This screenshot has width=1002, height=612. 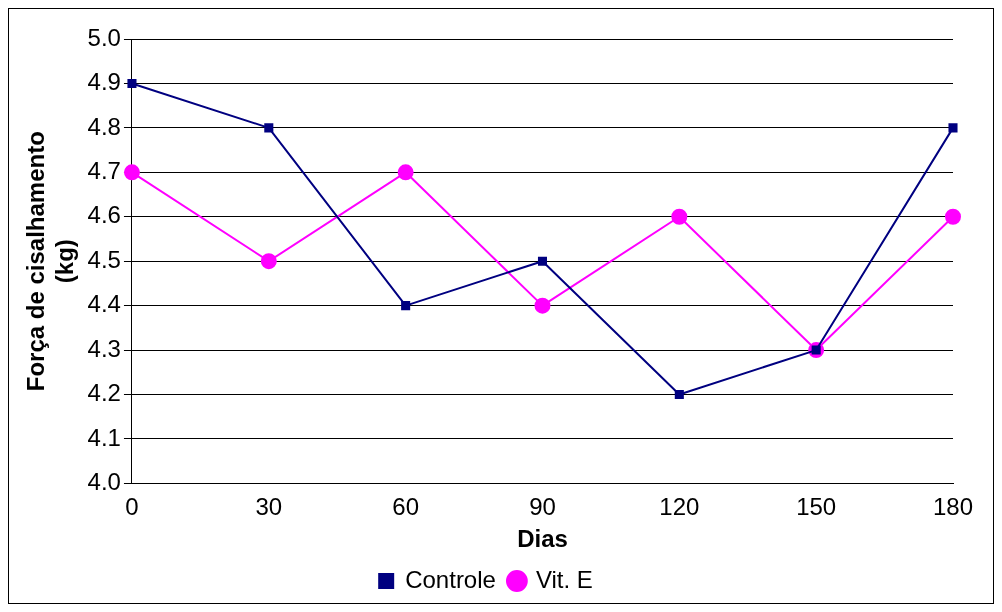 What do you see at coordinates (104, 126) in the screenshot?
I see `y-tick-label: 4.8` at bounding box center [104, 126].